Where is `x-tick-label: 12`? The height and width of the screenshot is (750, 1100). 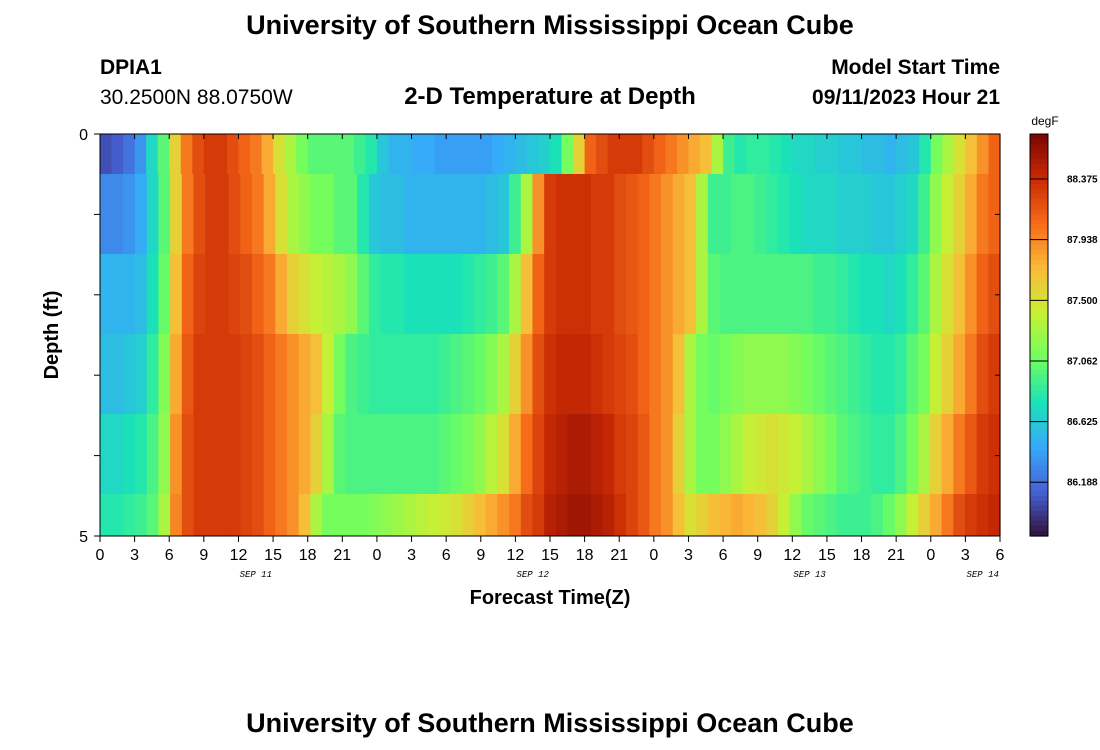
x-tick-label: 12 is located at coordinates (792, 555).